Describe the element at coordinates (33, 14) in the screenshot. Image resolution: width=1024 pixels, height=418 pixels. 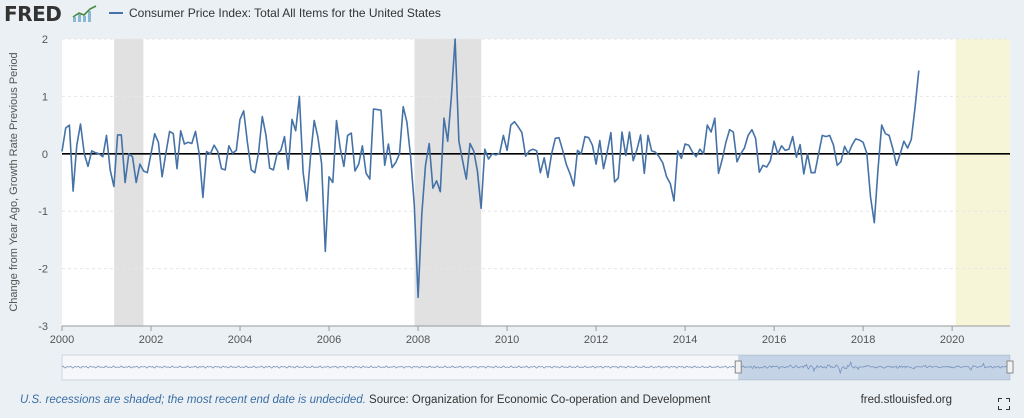
I see `fred-logo: FRED` at that location.